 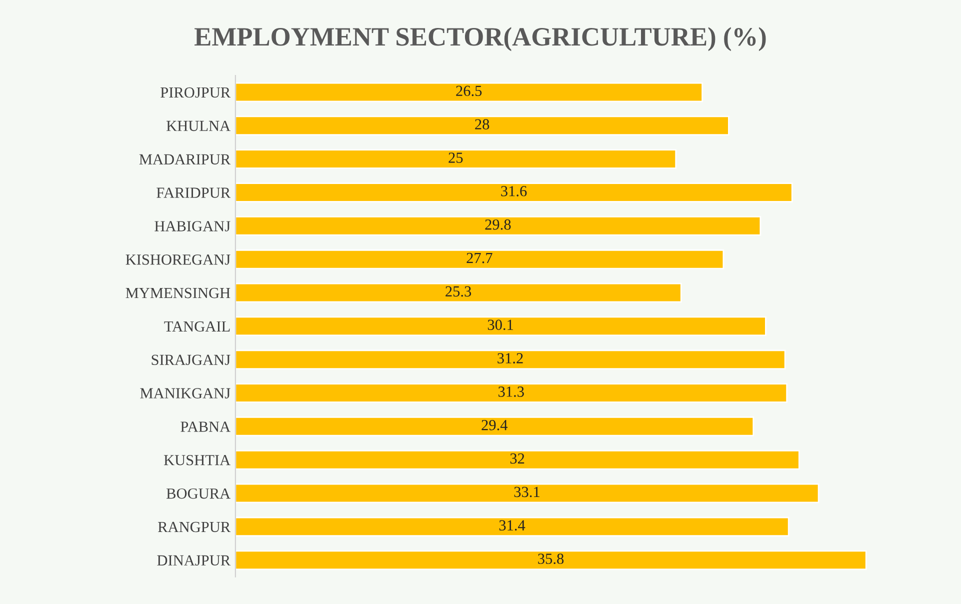 What do you see at coordinates (198, 493) in the screenshot?
I see `y-tick-label: BOGURA` at bounding box center [198, 493].